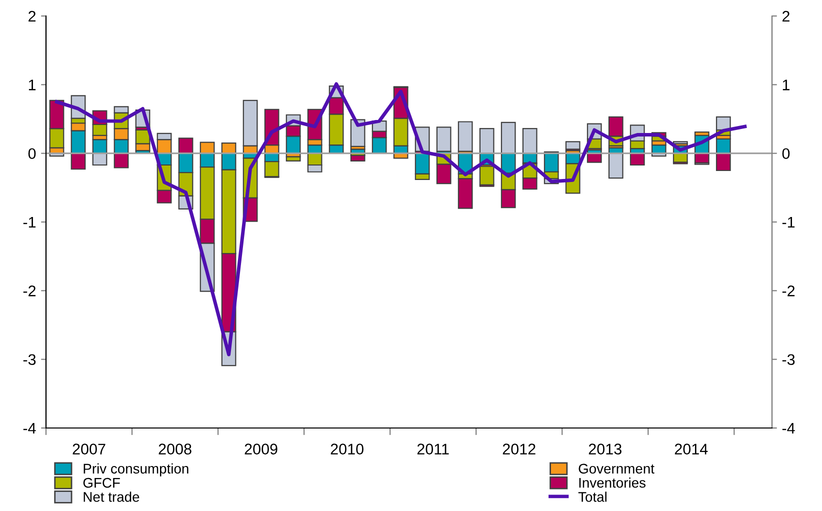 The width and height of the screenshot is (822, 511). Describe the element at coordinates (89, 449) in the screenshot. I see `x-tick-label: 2007` at that location.